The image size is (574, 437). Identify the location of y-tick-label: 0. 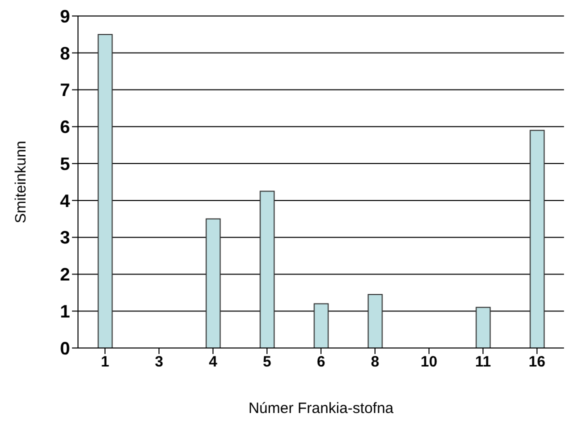
(65, 348).